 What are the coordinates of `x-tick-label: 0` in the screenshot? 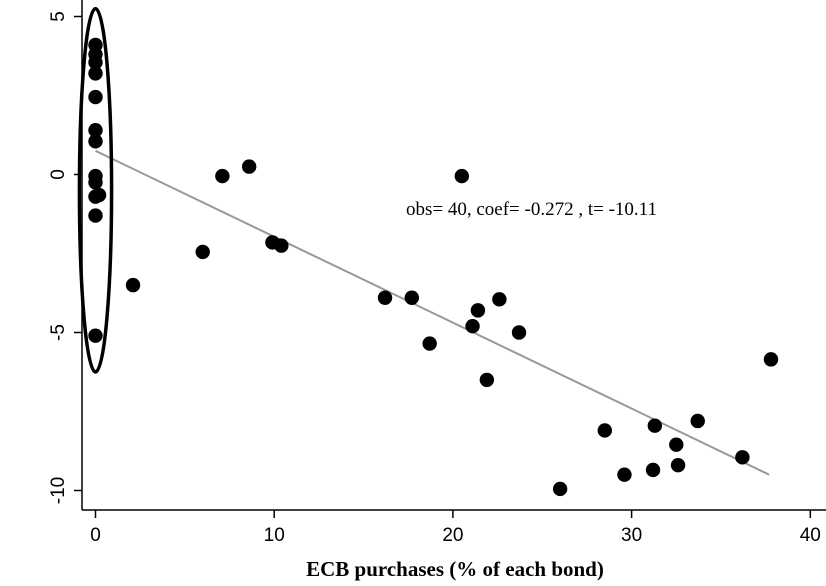 It's located at (95, 535).